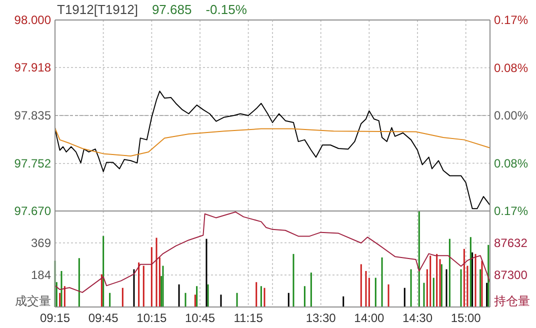 This screenshot has width=536, height=328. Describe the element at coordinates (321, 318) in the screenshot. I see `x-tick-label: 13:30` at that location.